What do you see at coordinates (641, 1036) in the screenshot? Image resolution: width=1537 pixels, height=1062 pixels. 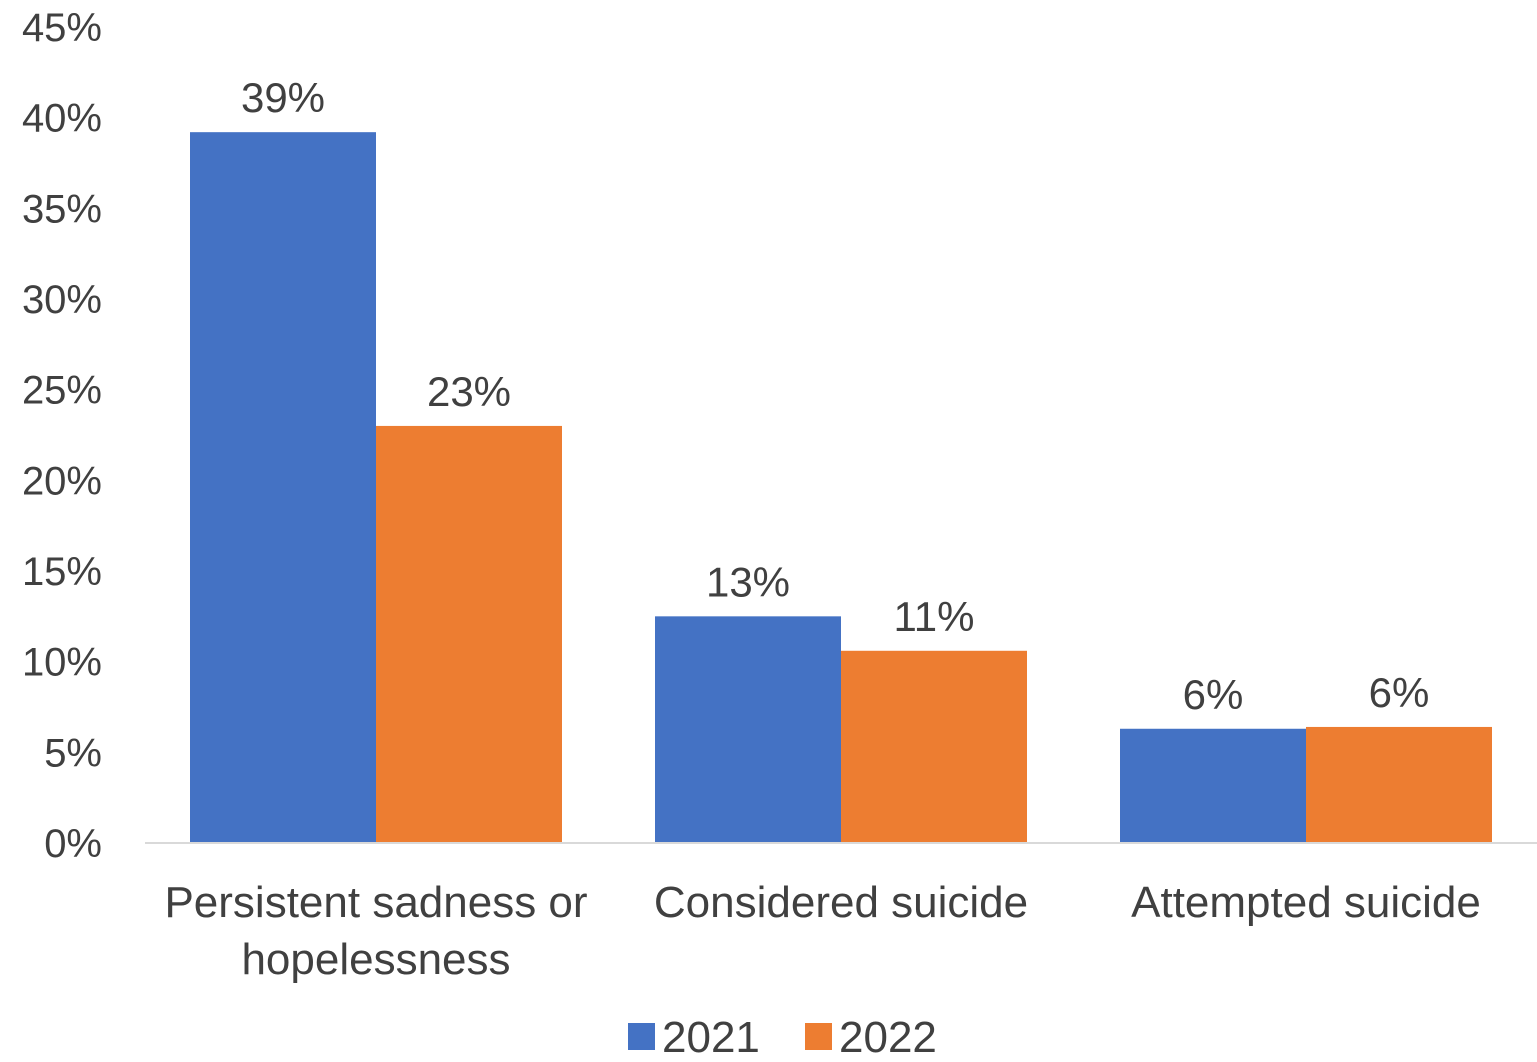 I see `legend-swatch-2021` at bounding box center [641, 1036].